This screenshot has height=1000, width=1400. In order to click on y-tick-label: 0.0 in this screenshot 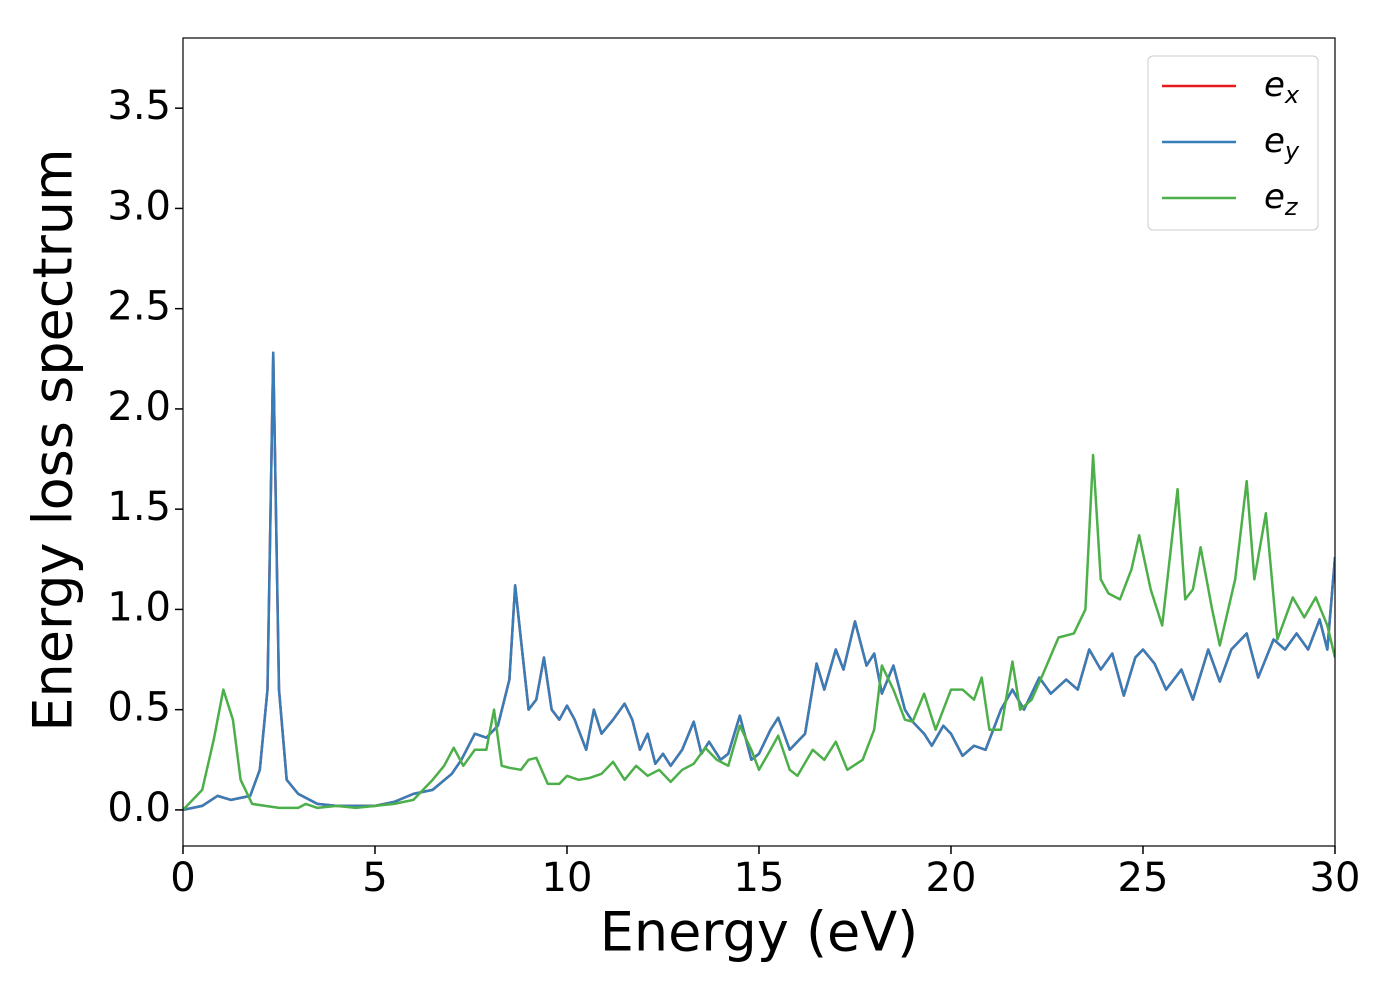, I will do `click(139, 808)`.